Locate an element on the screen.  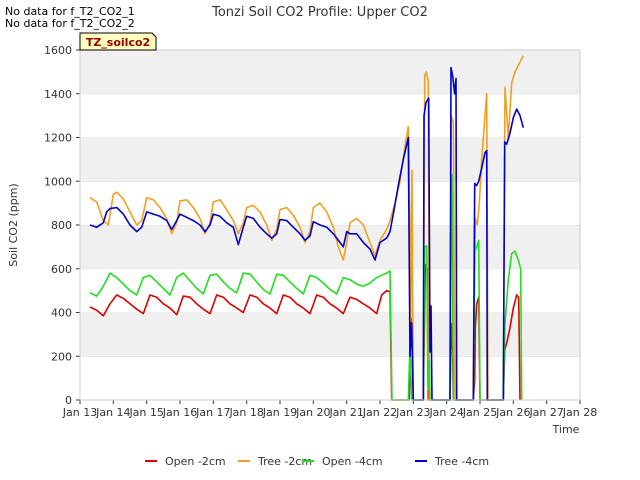
x-tick-label: Jan 22 is located at coordinates (379, 412).